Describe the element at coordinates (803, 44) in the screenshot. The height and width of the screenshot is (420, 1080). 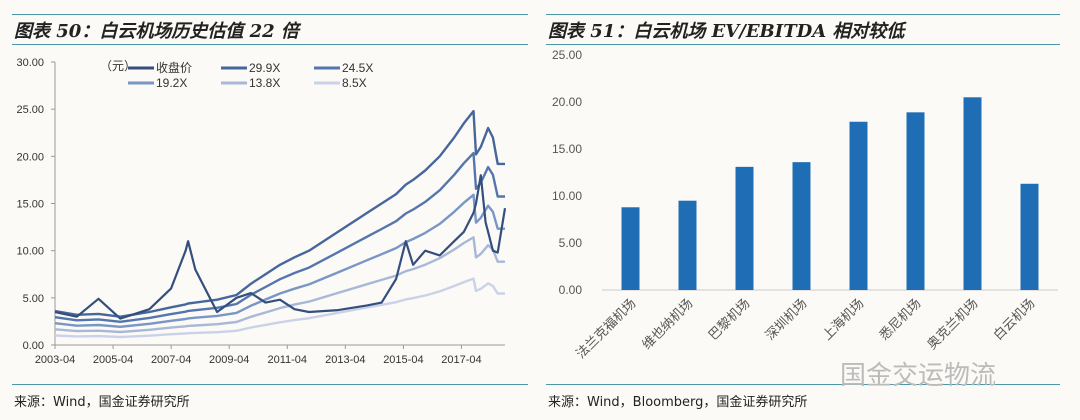
I see `right-title-rule` at that location.